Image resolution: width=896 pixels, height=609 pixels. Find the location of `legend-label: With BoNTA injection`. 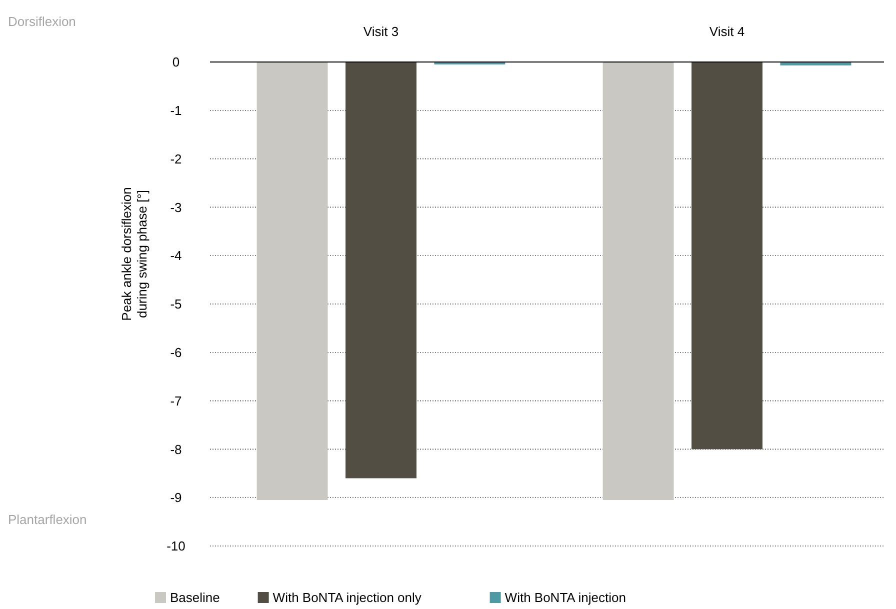

legend-label: With BoNTA injection is located at coordinates (565, 597).